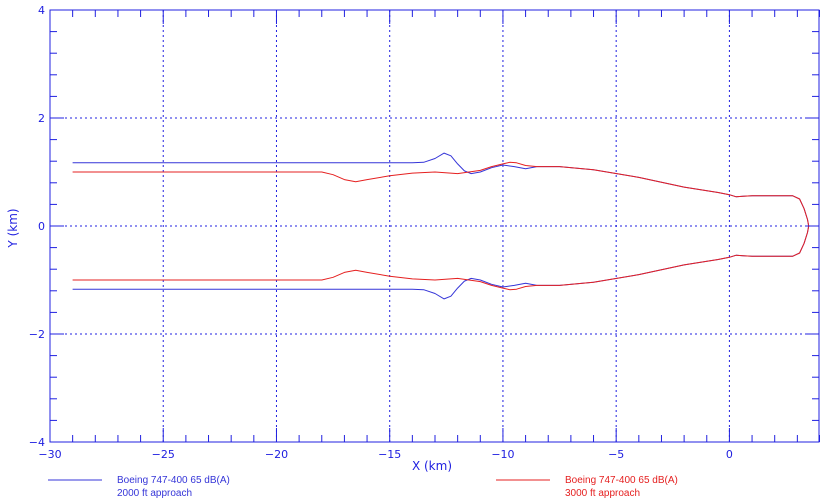 This screenshot has height=502, width=820. What do you see at coordinates (276, 454) in the screenshot?
I see `x-tick-label: −20` at bounding box center [276, 454].